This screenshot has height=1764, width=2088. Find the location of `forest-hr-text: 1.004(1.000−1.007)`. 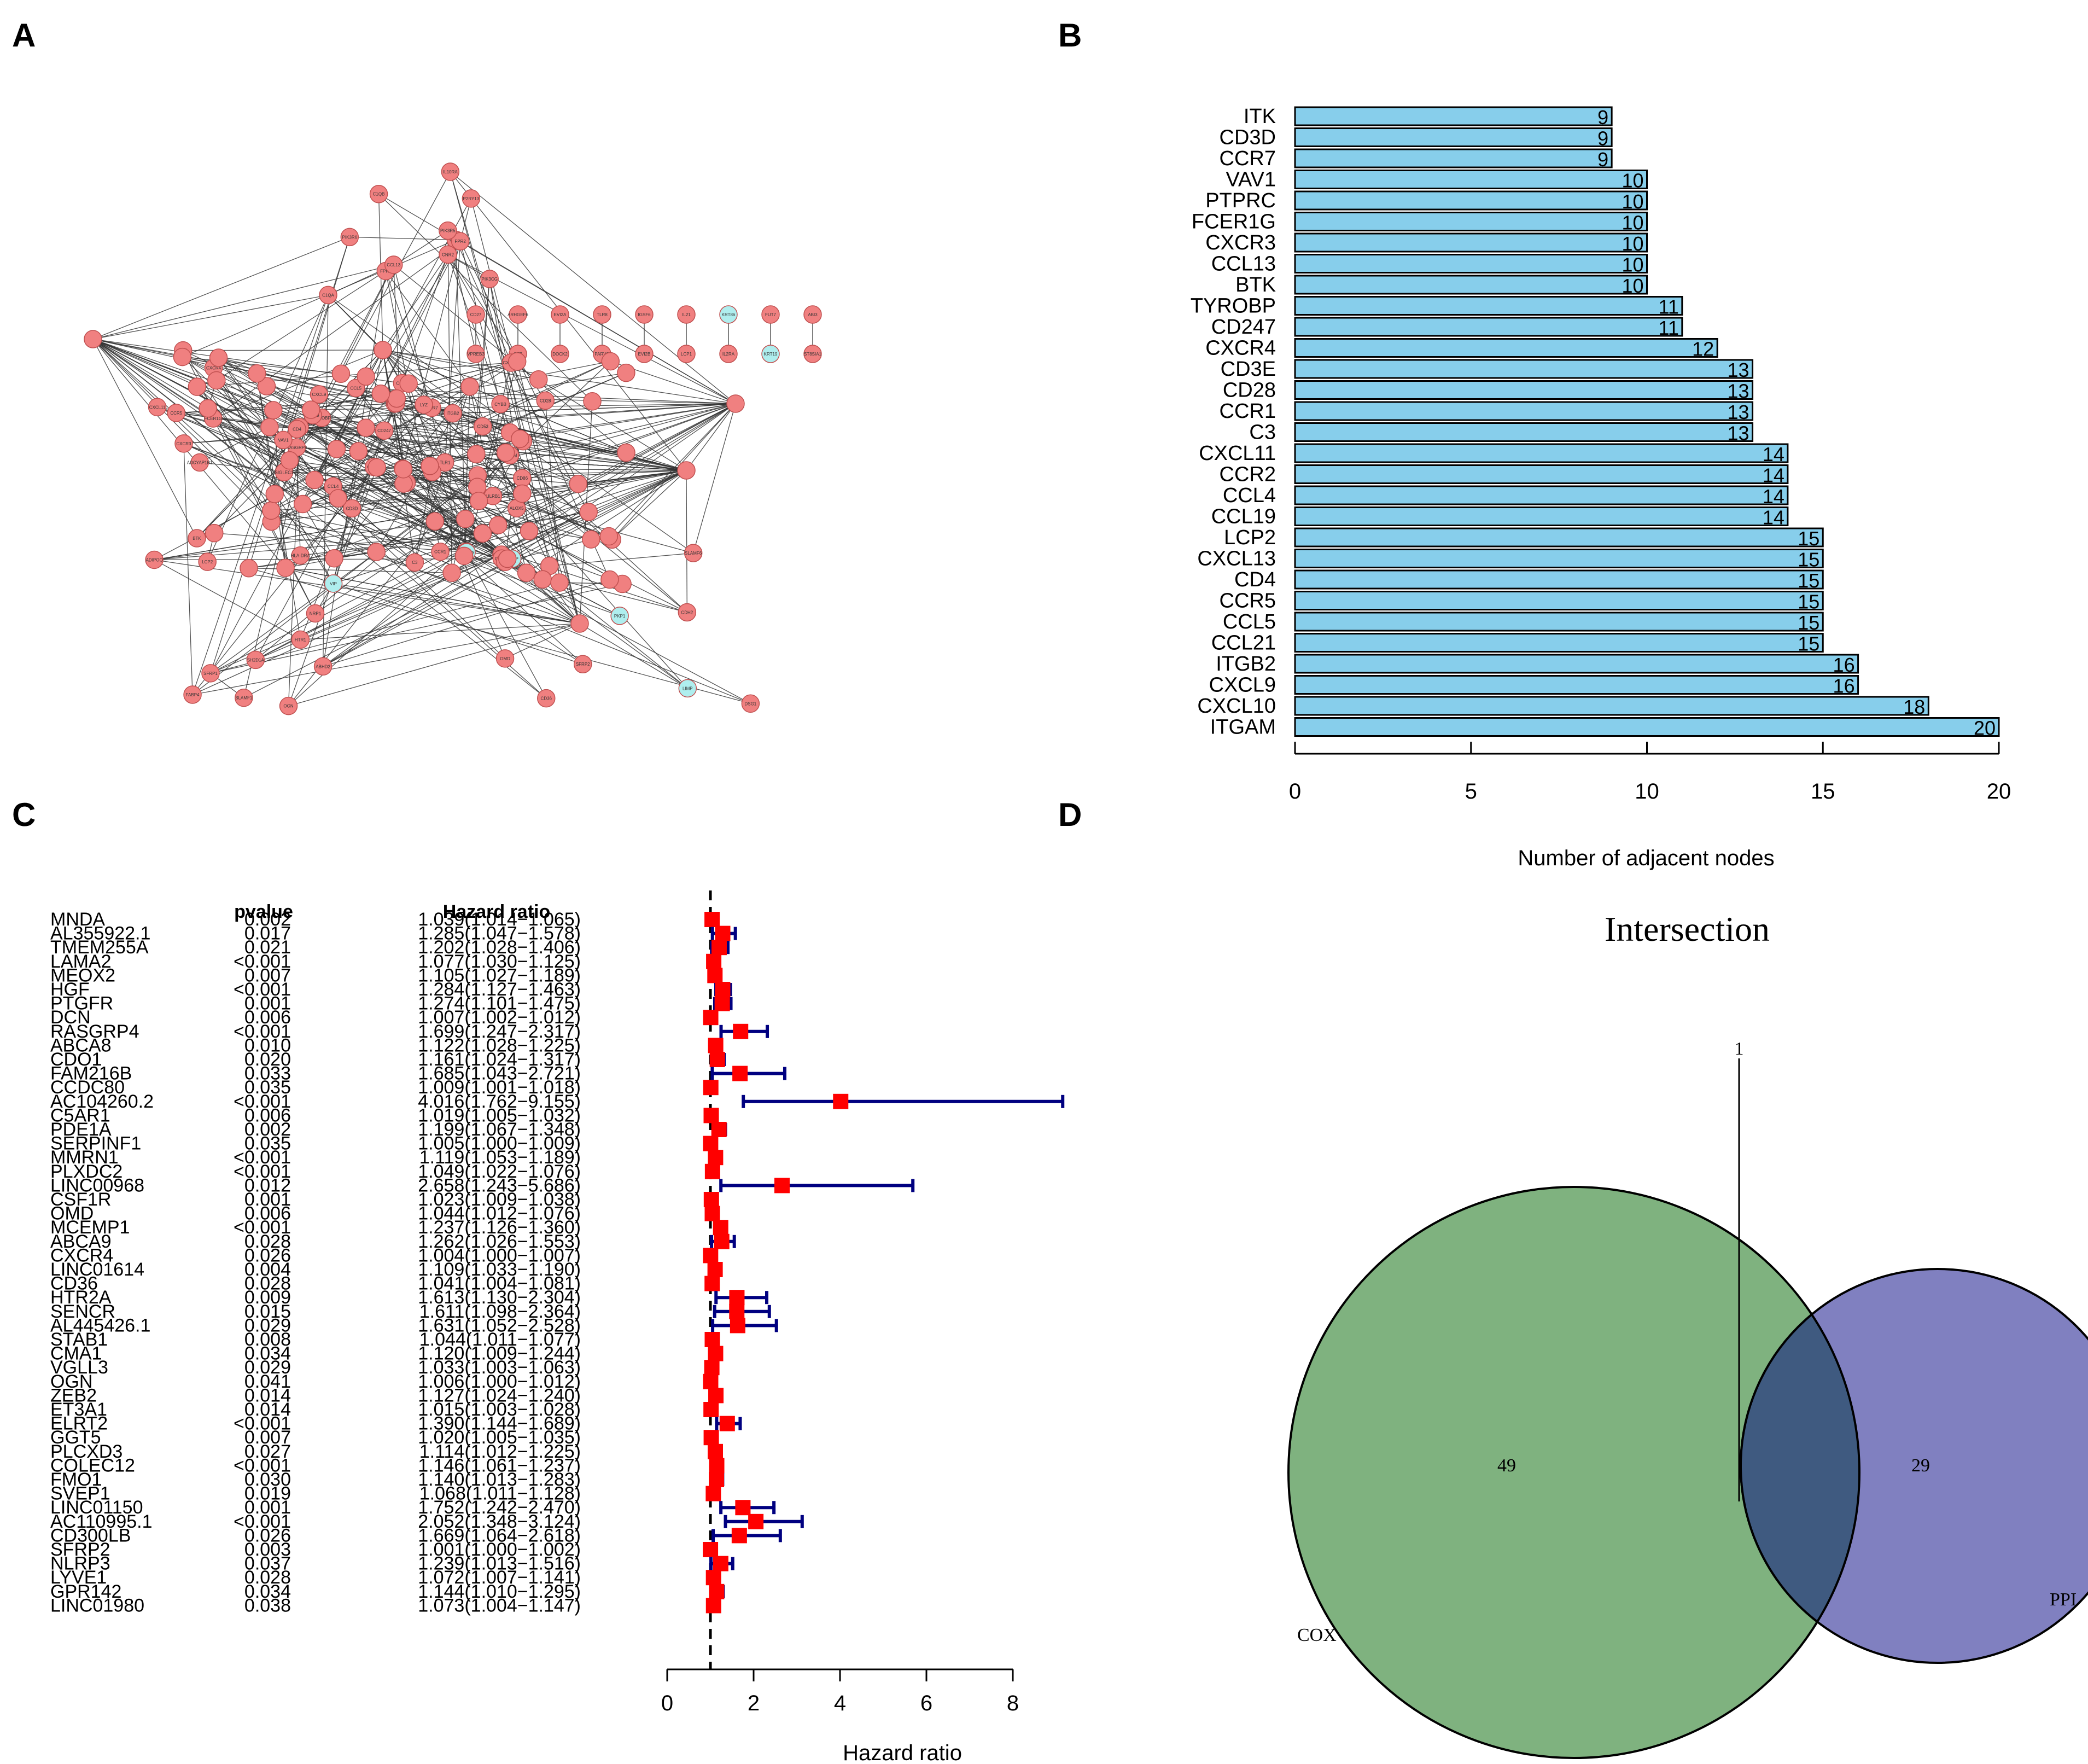

forest-hr-text: 1.004(1.000−1.007) is located at coordinates (500, 1255).